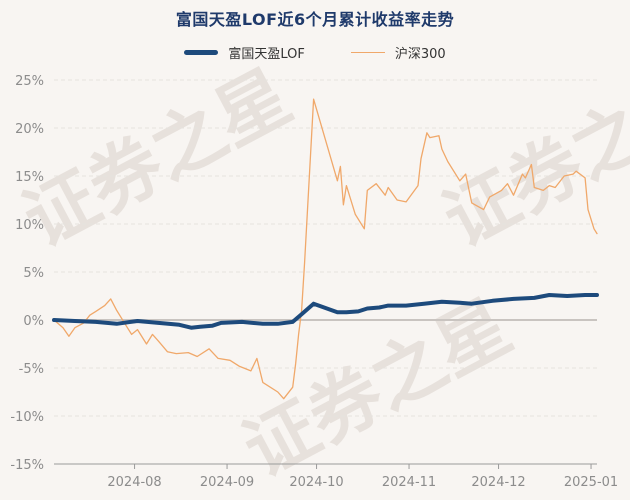 The width and height of the screenshot is (630, 500). I want to click on y-tick-label: 25%, so click(29, 81).